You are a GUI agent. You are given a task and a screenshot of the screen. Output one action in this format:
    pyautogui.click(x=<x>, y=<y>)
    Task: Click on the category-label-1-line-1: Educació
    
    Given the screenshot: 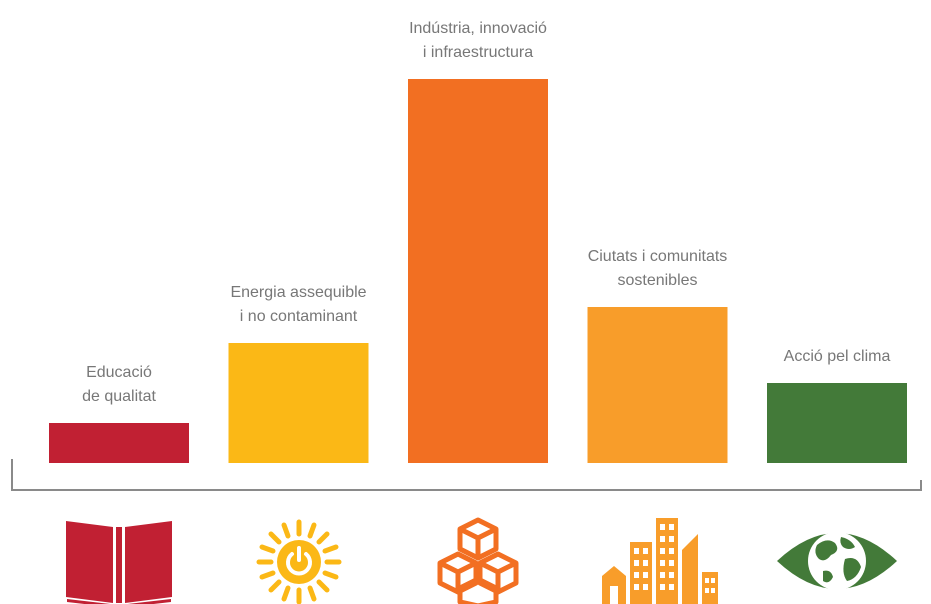 What is the action you would take?
    pyautogui.click(x=119, y=372)
    